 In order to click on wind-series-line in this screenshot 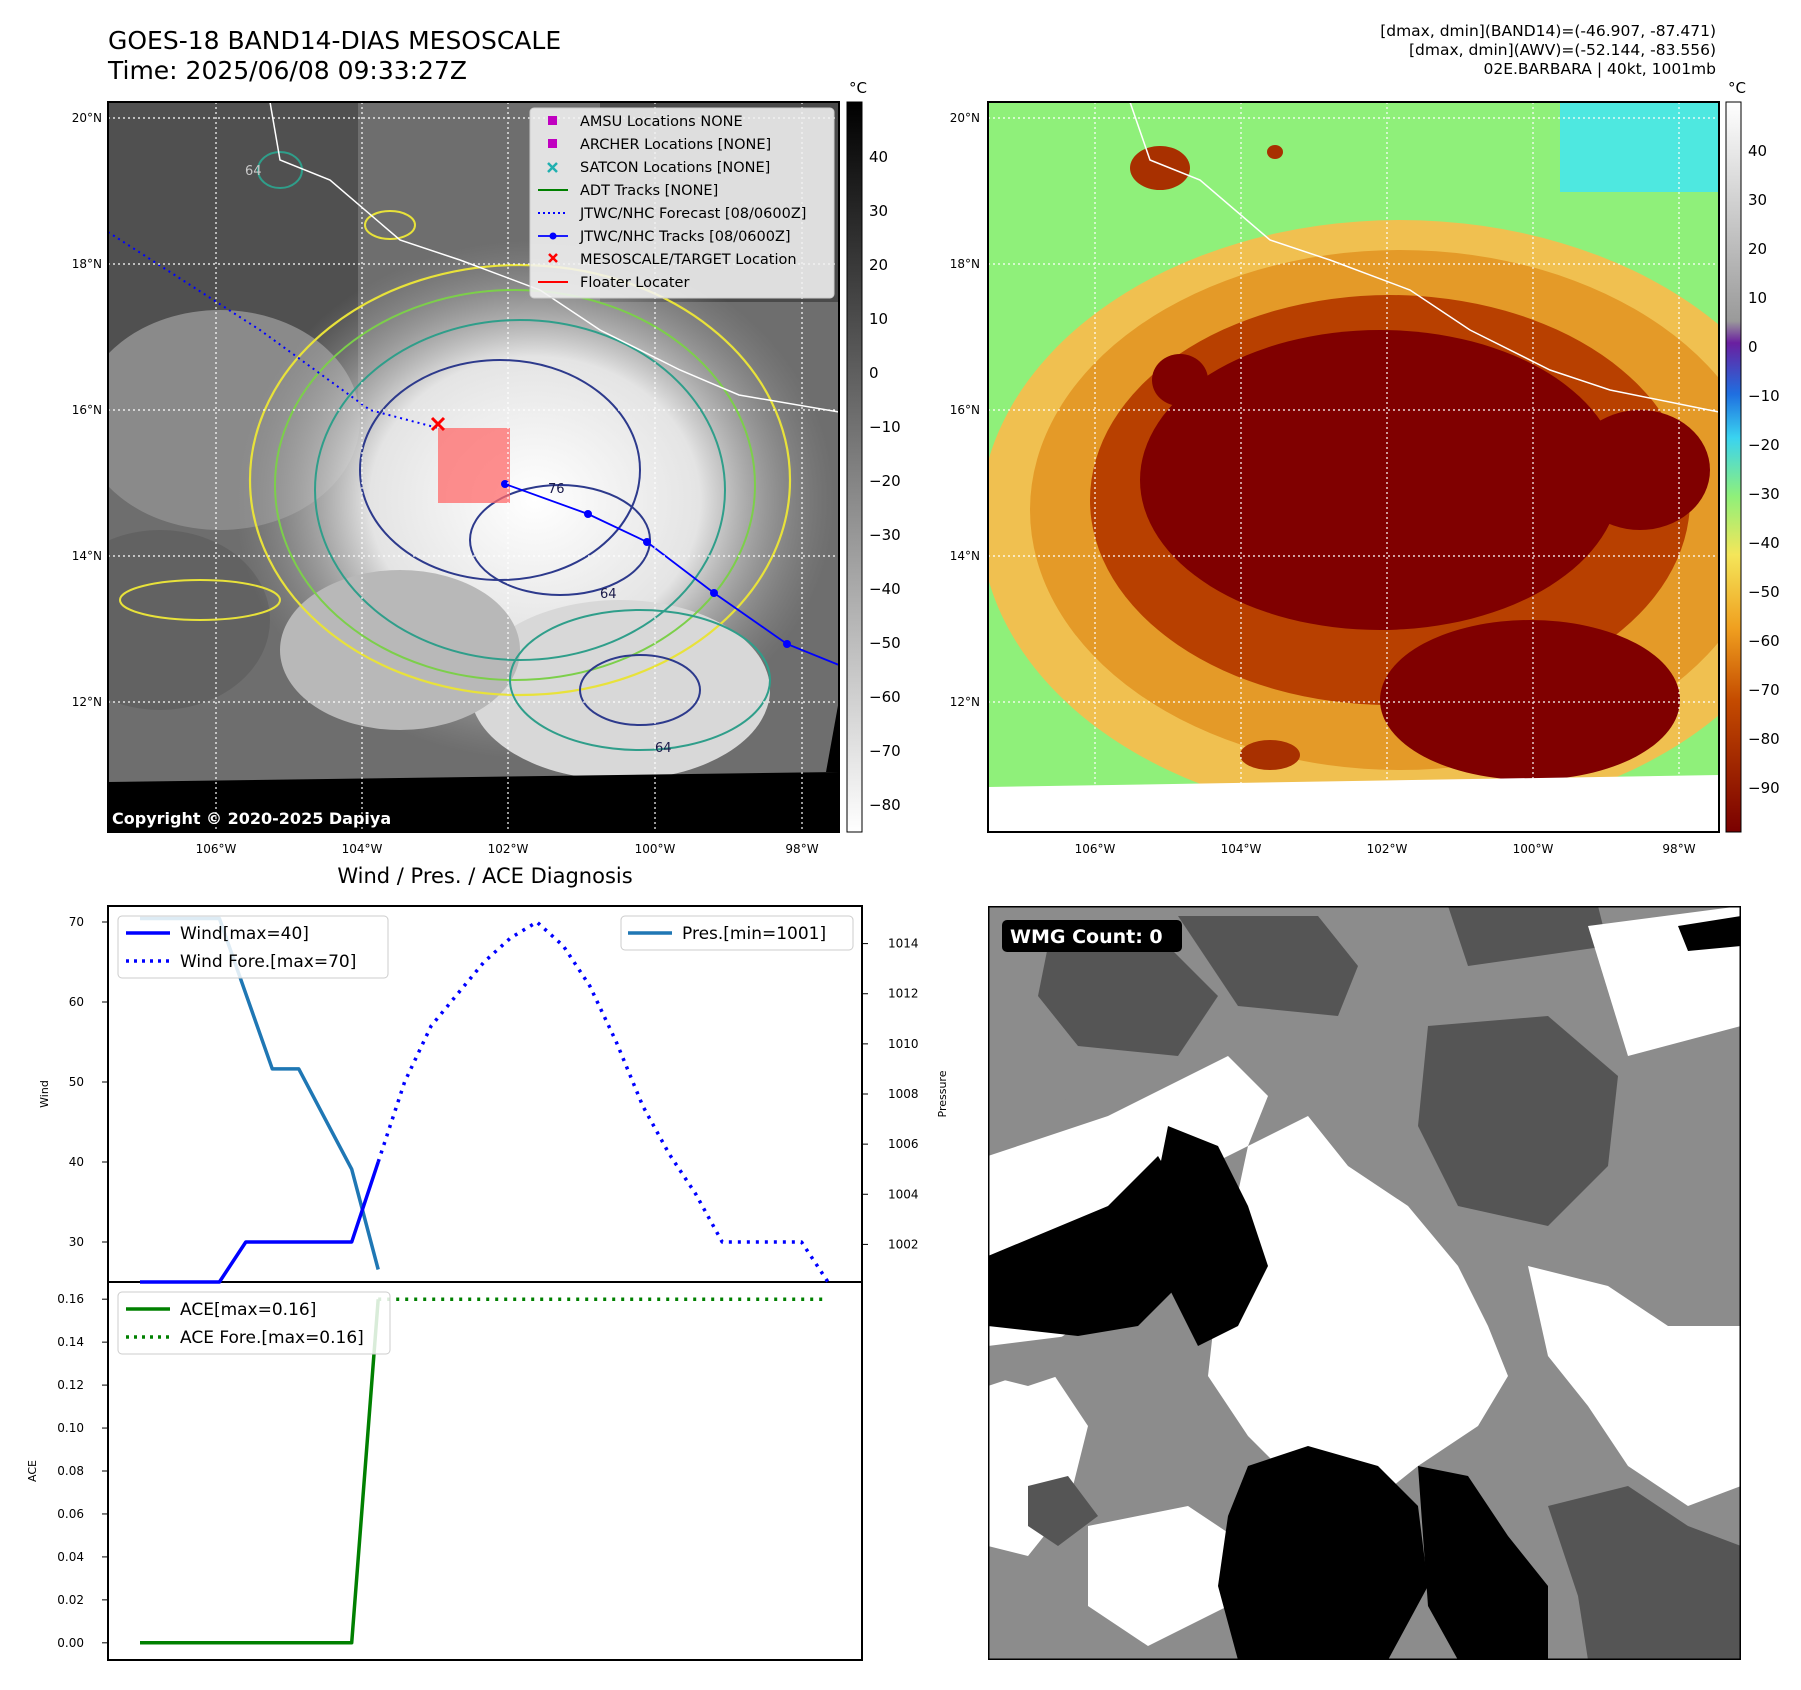, I will do `click(260, 1222)`.